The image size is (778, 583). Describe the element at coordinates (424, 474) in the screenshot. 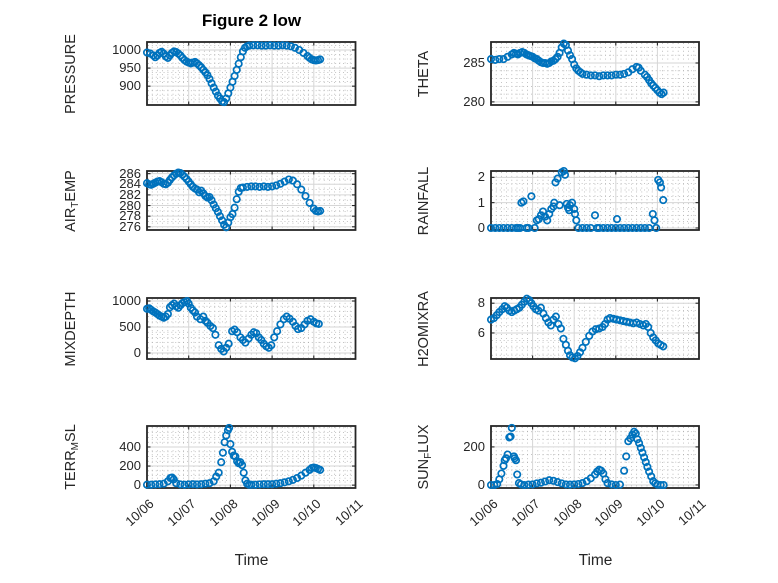

I see `y-axis-label-part: SUN` at that location.